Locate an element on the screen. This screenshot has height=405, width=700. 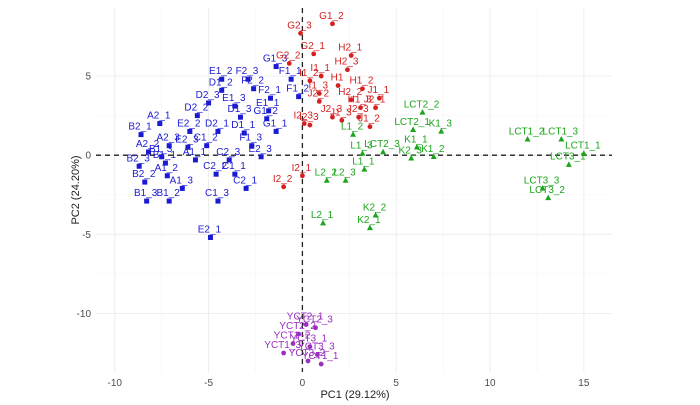
point-label: D1_1 is located at coordinates (243, 125).